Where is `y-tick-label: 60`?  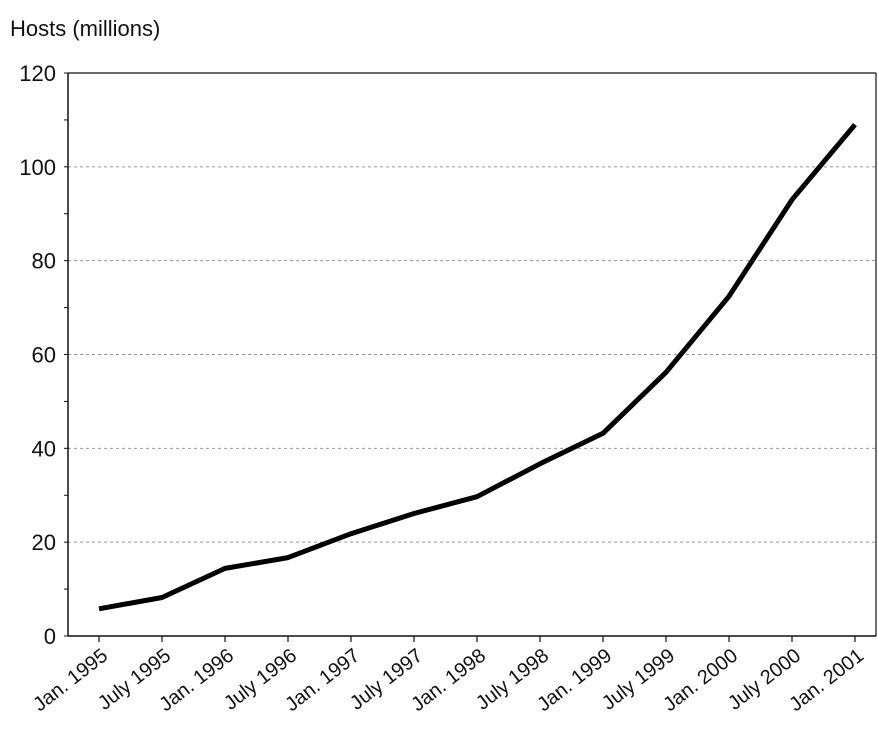 y-tick-label: 60 is located at coordinates (44, 355).